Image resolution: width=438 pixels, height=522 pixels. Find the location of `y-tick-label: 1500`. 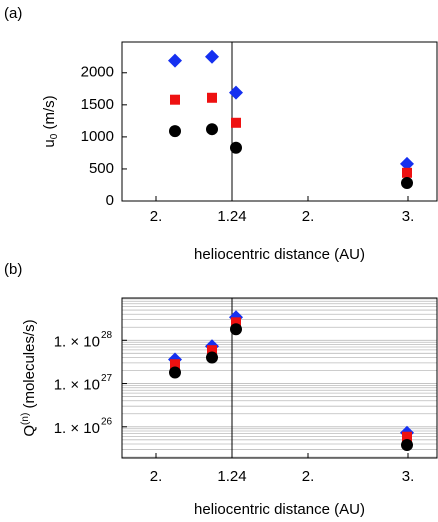

y-tick-label: 1500 is located at coordinates (97, 104).